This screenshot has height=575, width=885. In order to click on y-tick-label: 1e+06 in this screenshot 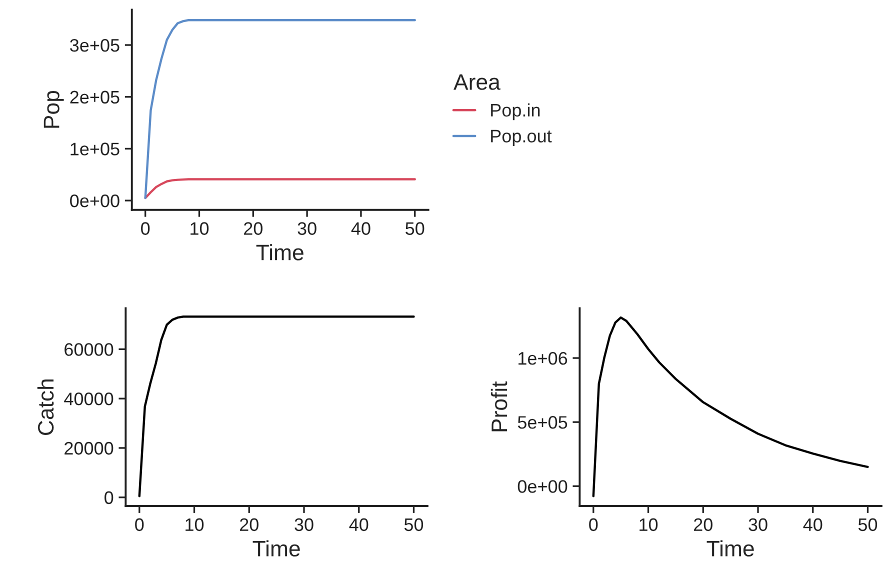, I will do `click(543, 358)`.